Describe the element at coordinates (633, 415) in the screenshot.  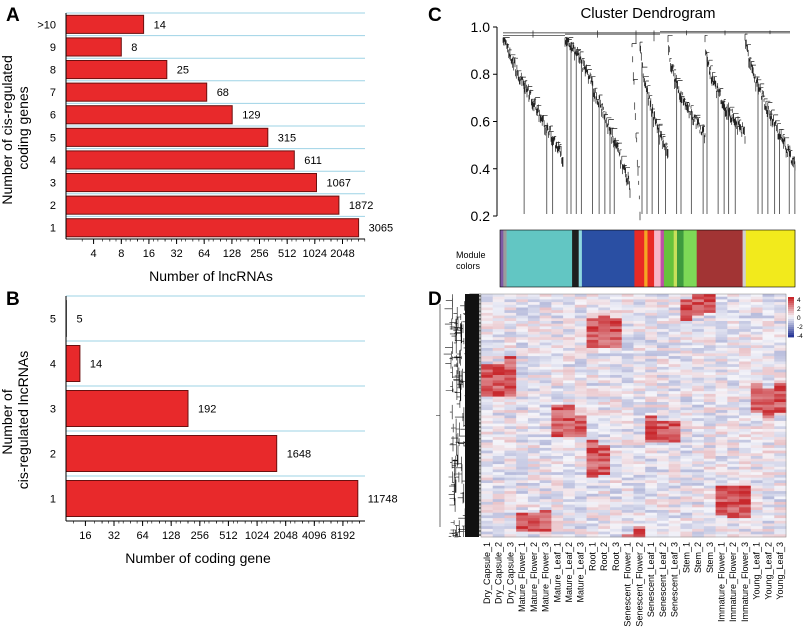
I see `heatmap-frame` at that location.